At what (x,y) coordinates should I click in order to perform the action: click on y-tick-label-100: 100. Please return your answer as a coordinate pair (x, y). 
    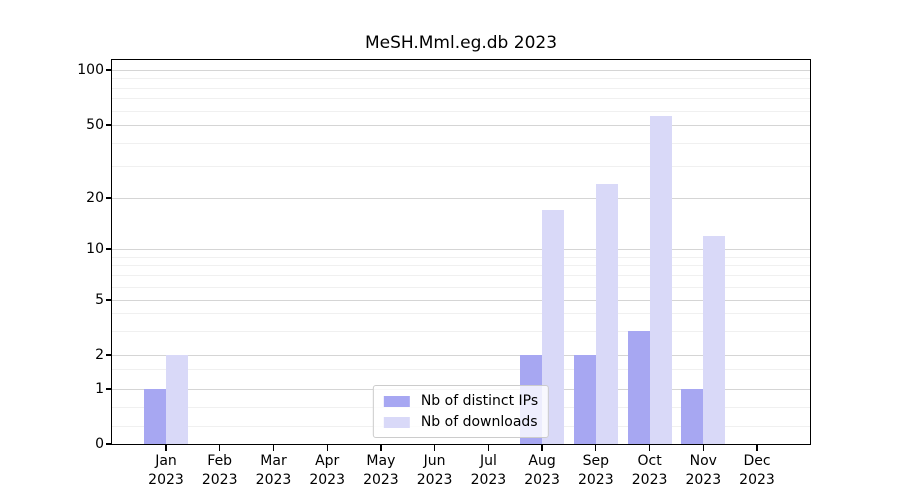
    Looking at the image, I should click on (90, 70).